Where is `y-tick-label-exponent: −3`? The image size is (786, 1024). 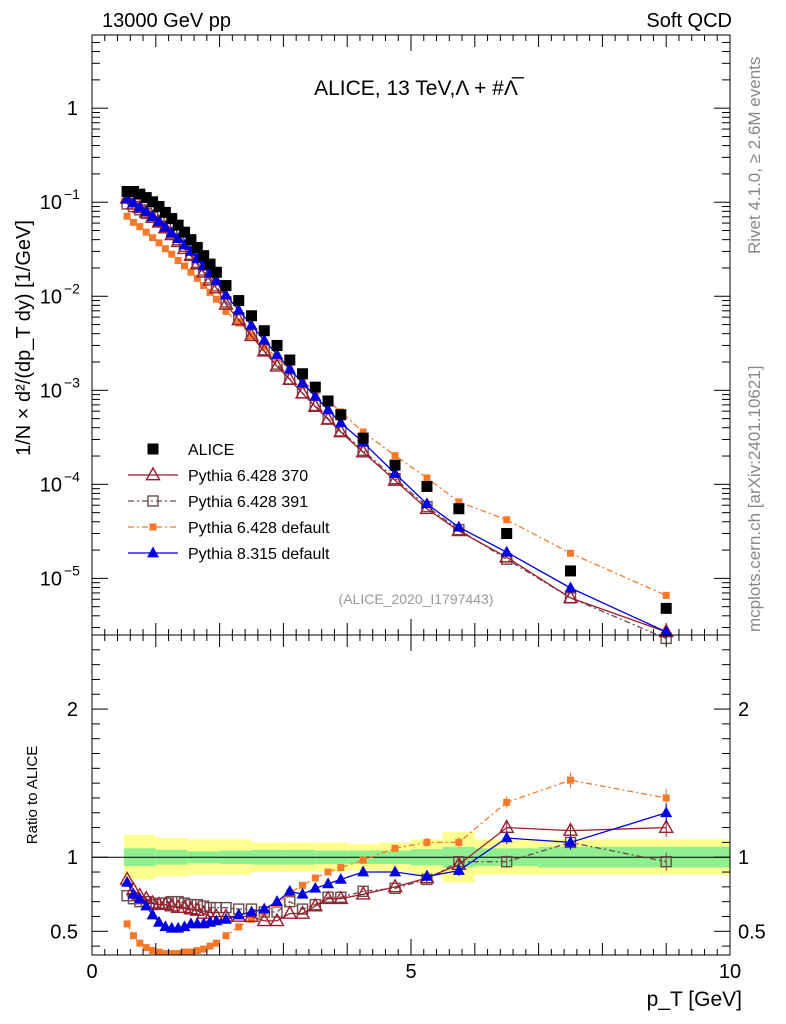 y-tick-label-exponent: −3 is located at coordinates (72, 382).